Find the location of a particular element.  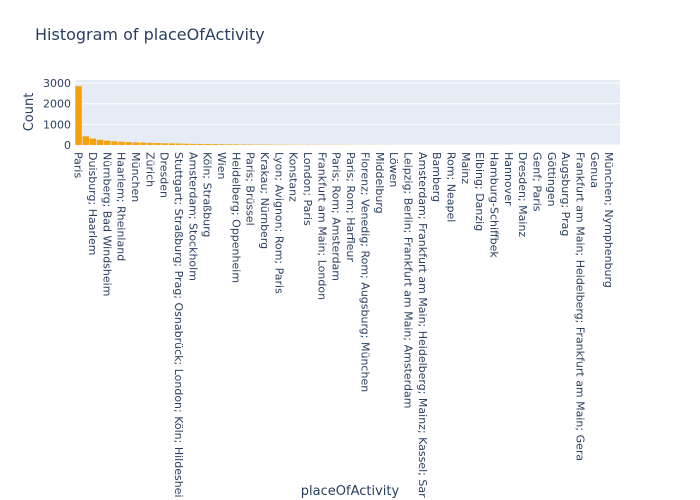

x-tick-label: Amsterdam; Stockholm is located at coordinates (192, 216).